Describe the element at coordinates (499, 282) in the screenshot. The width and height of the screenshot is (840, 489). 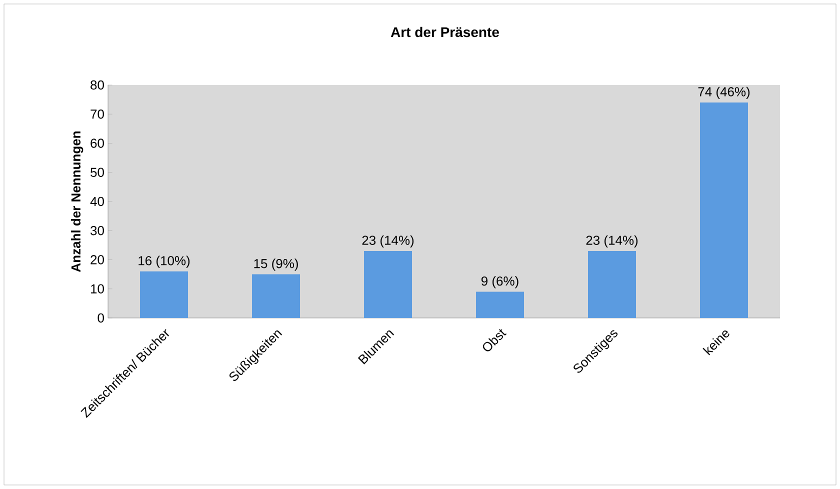
I see `data-label: 9 (6%)` at that location.